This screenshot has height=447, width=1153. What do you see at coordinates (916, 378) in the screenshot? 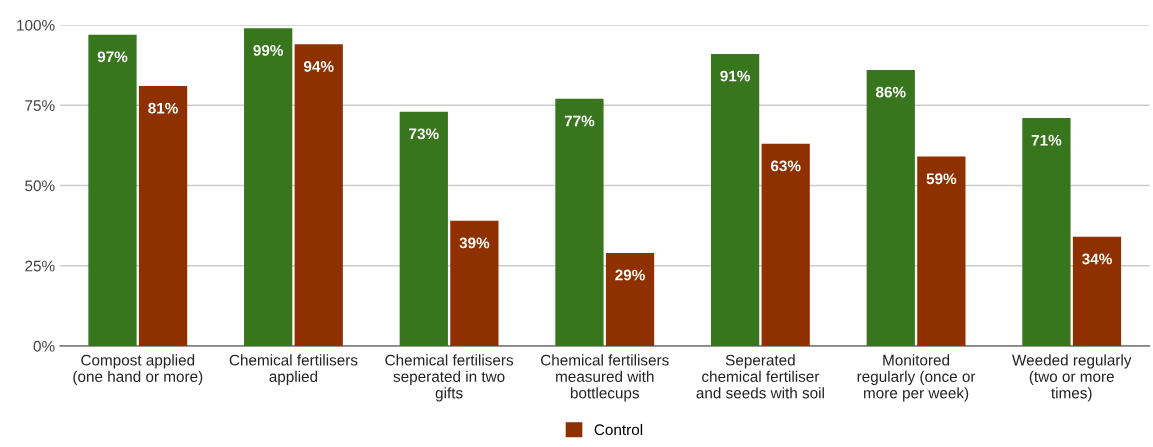
I see `x-tick-label: Monitored regularly (once or more per week)` at bounding box center [916, 378].